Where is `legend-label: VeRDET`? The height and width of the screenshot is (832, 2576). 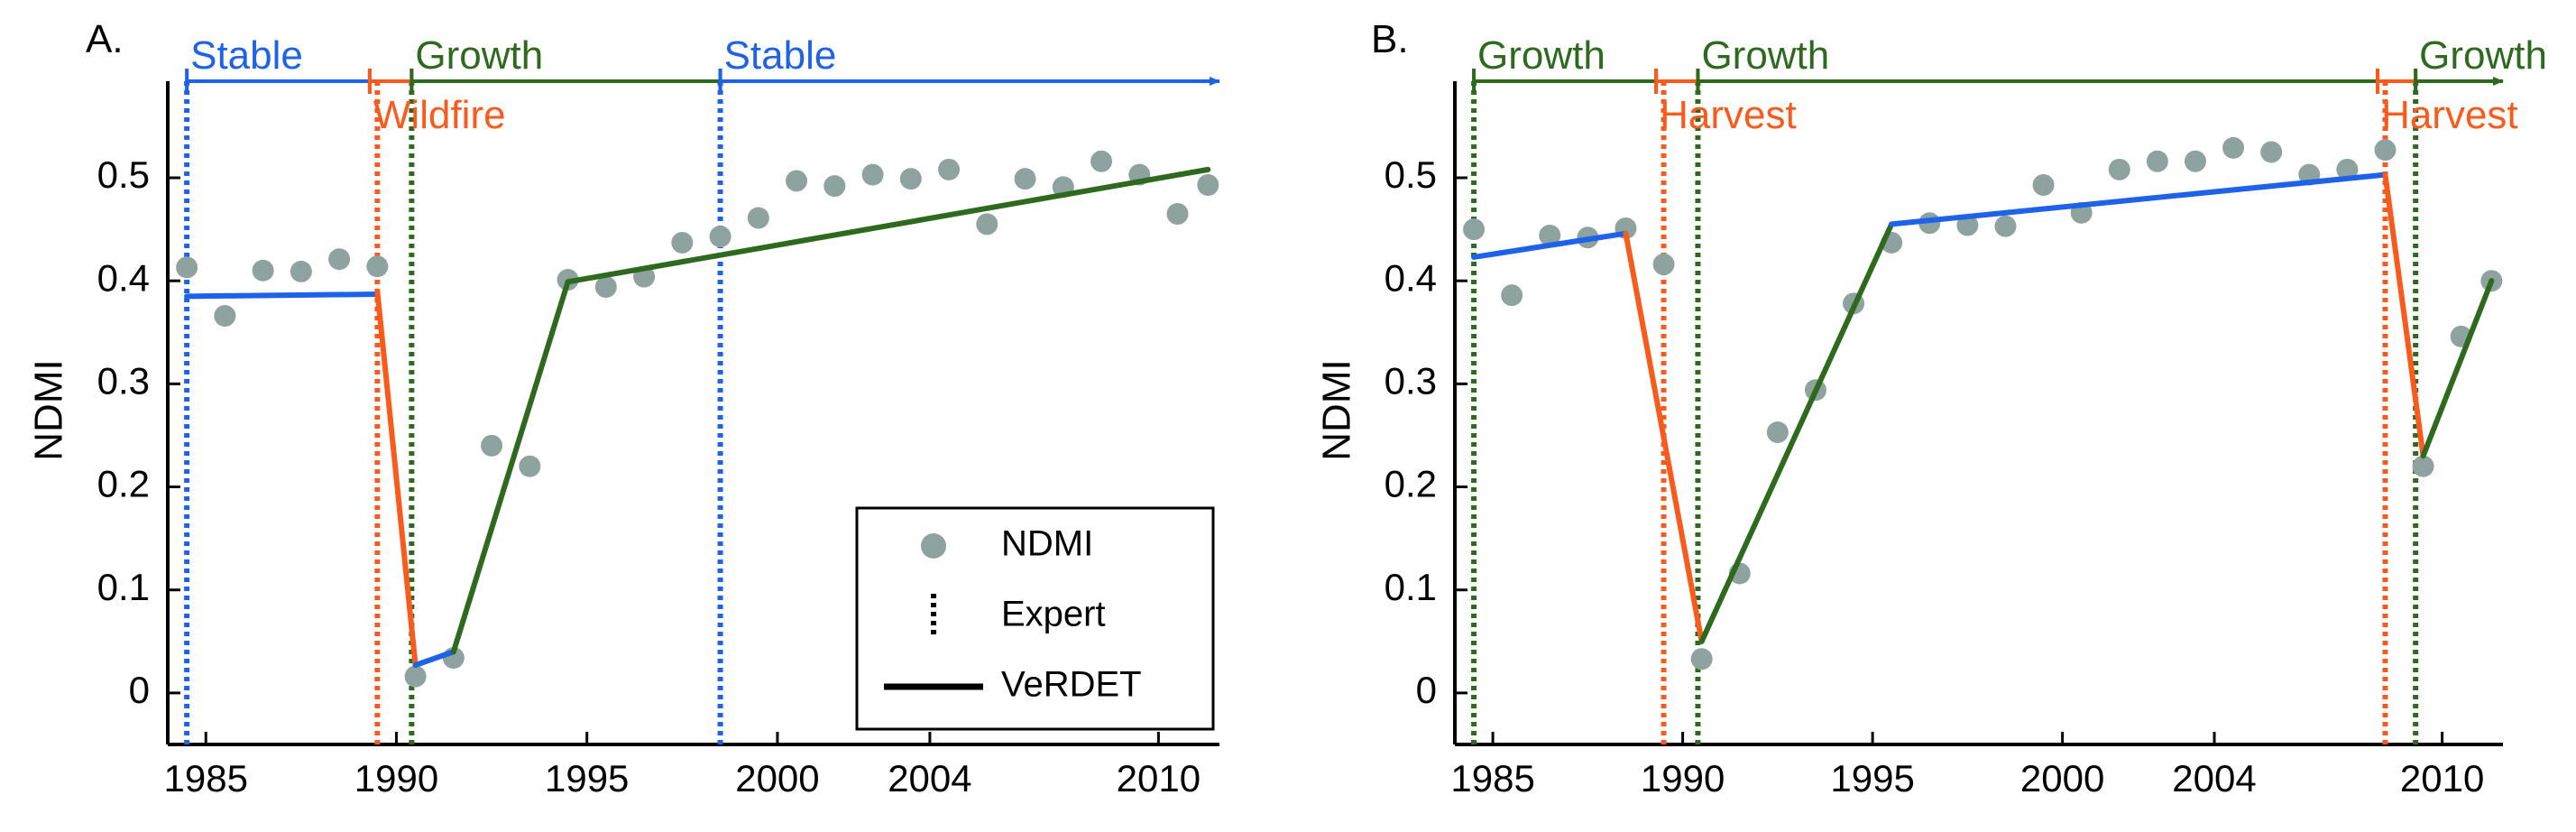 legend-label: VeRDET is located at coordinates (1071, 685).